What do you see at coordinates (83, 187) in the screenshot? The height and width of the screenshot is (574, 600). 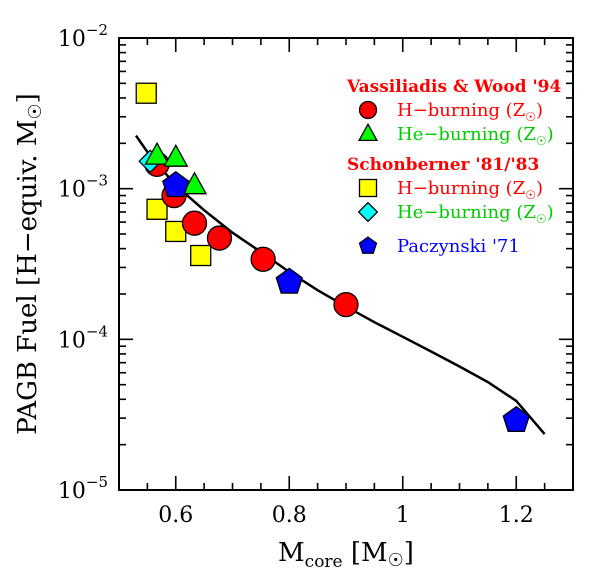 I see `y-tick-label: 10⁻³` at bounding box center [83, 187].